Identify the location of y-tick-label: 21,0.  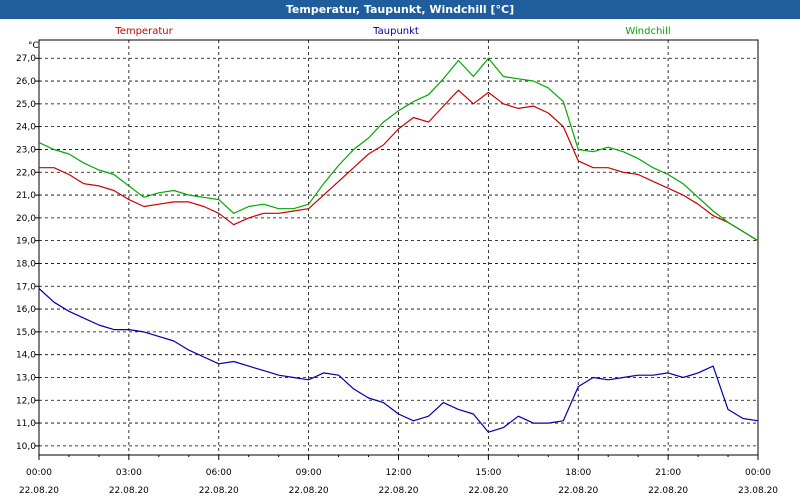
(26, 196).